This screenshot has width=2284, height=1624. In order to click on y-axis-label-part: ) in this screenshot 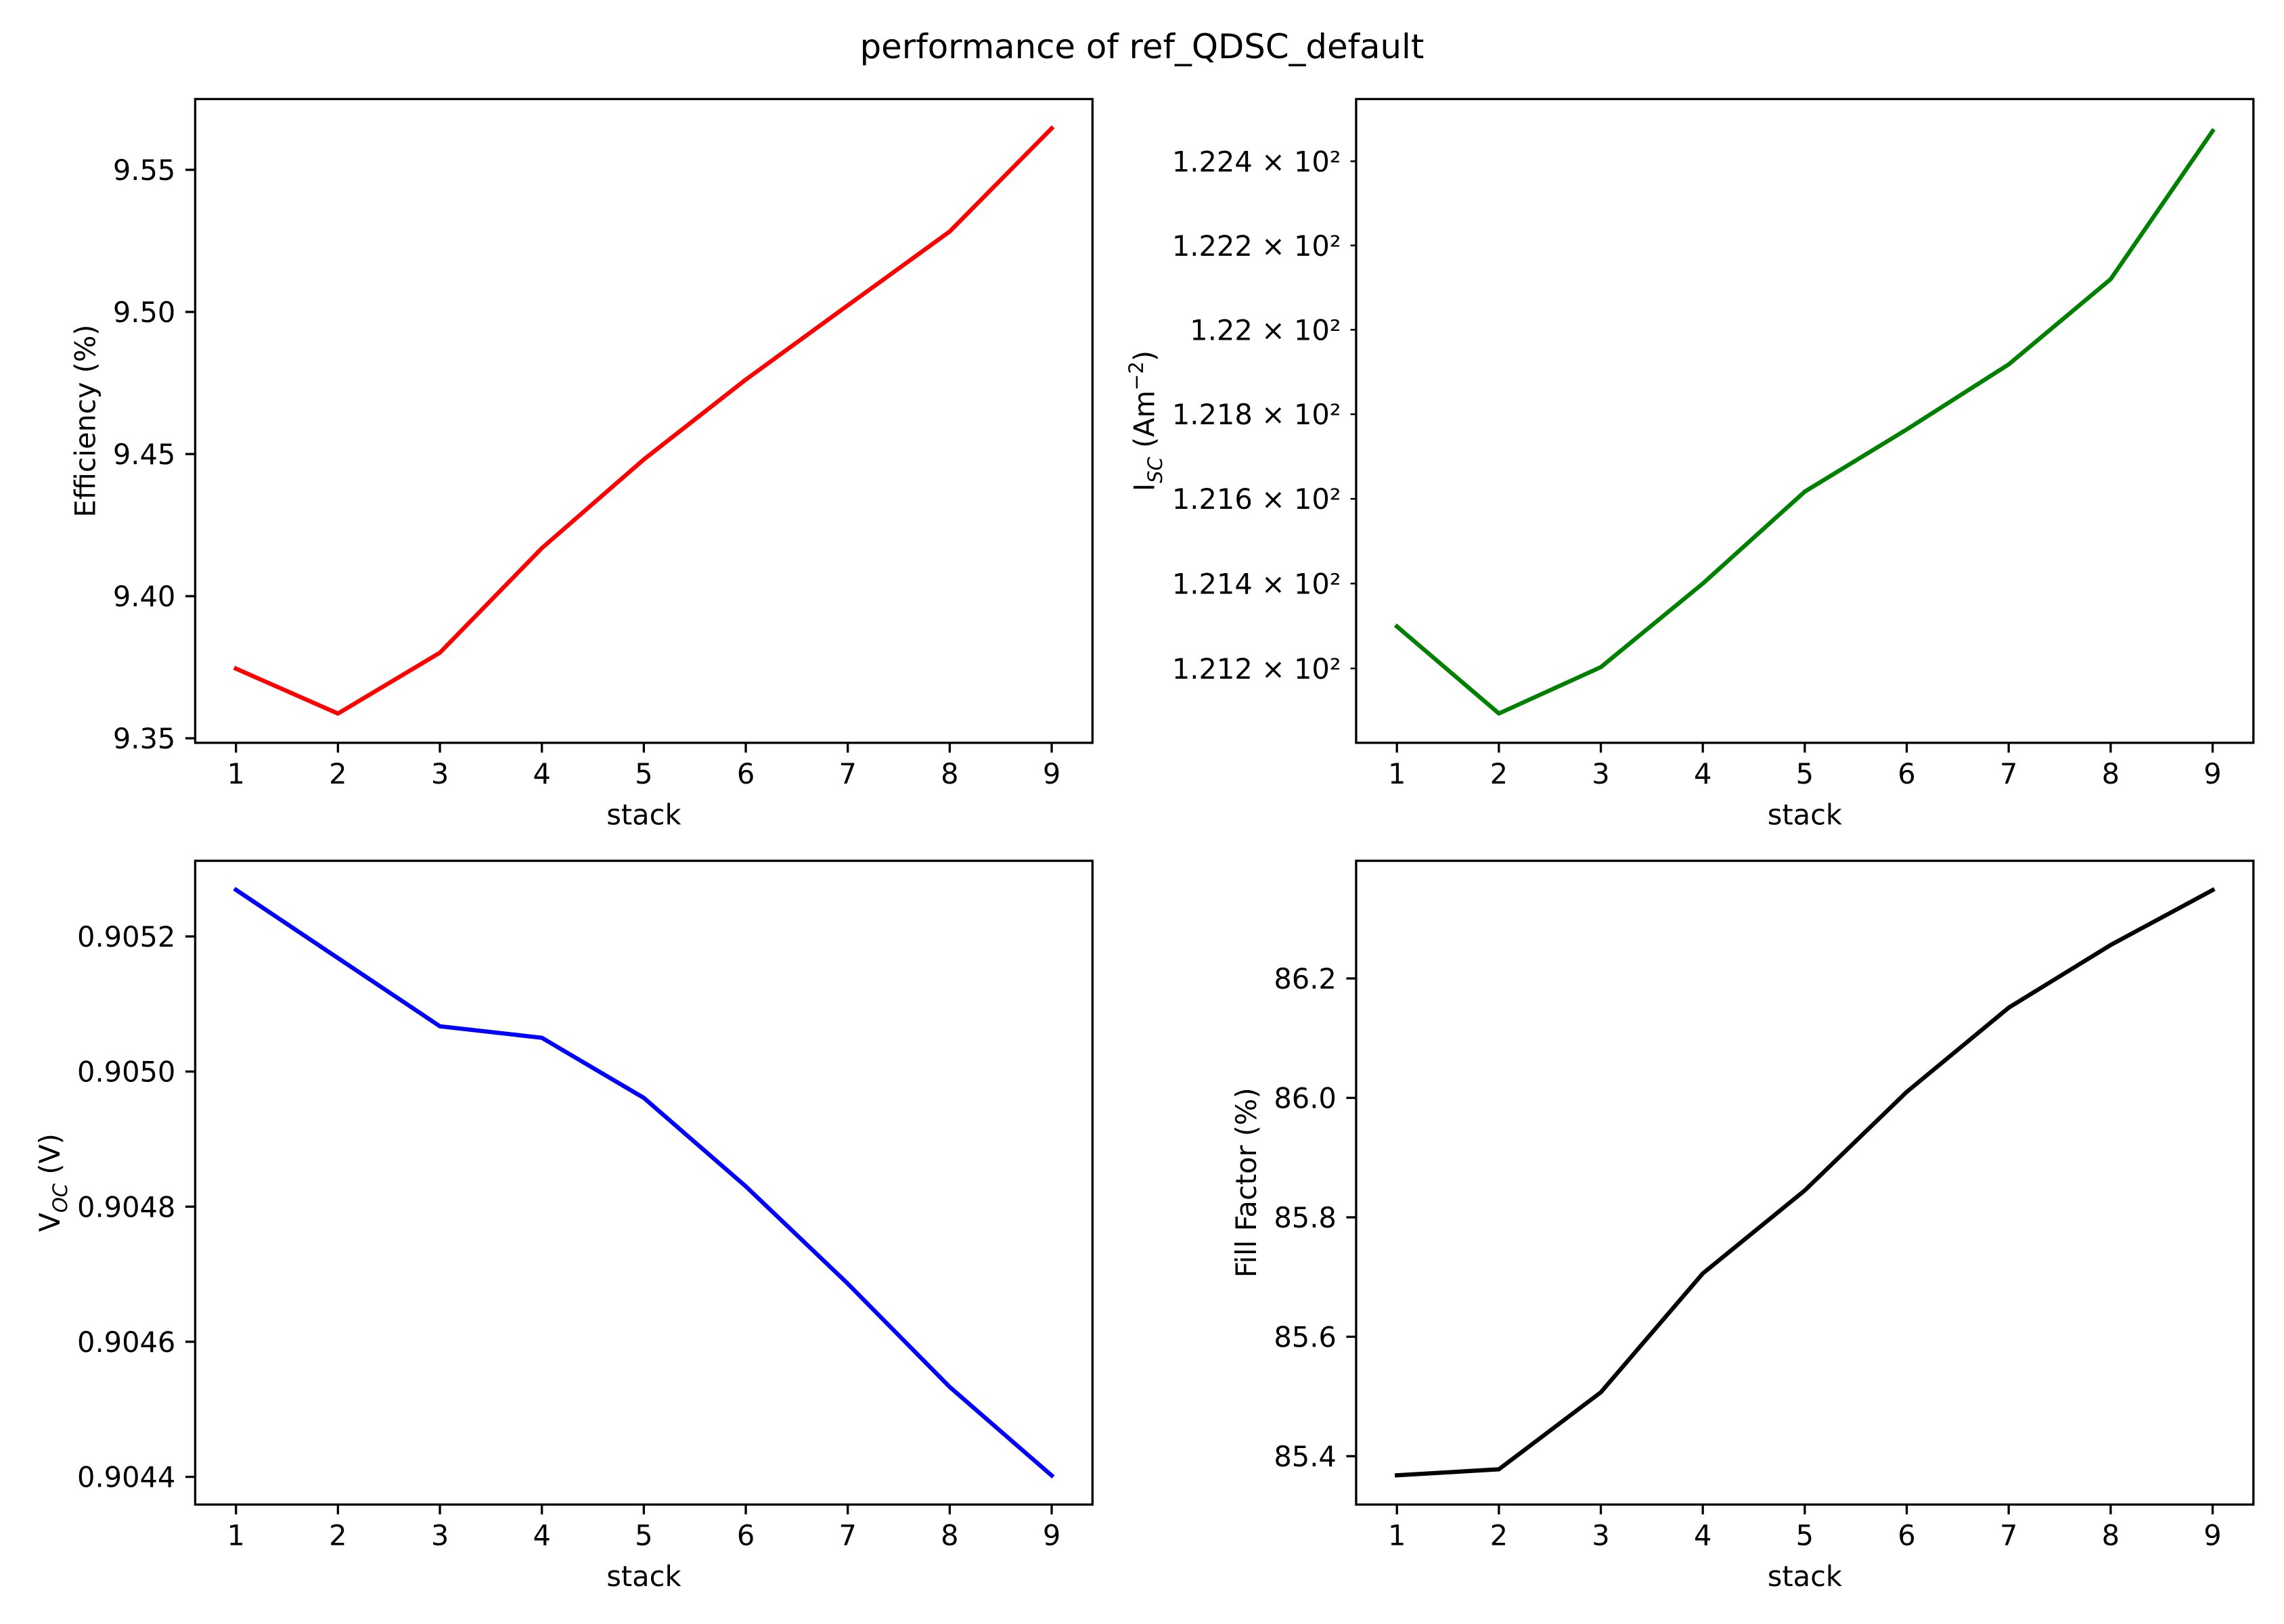, I will do `click(1144, 356)`.